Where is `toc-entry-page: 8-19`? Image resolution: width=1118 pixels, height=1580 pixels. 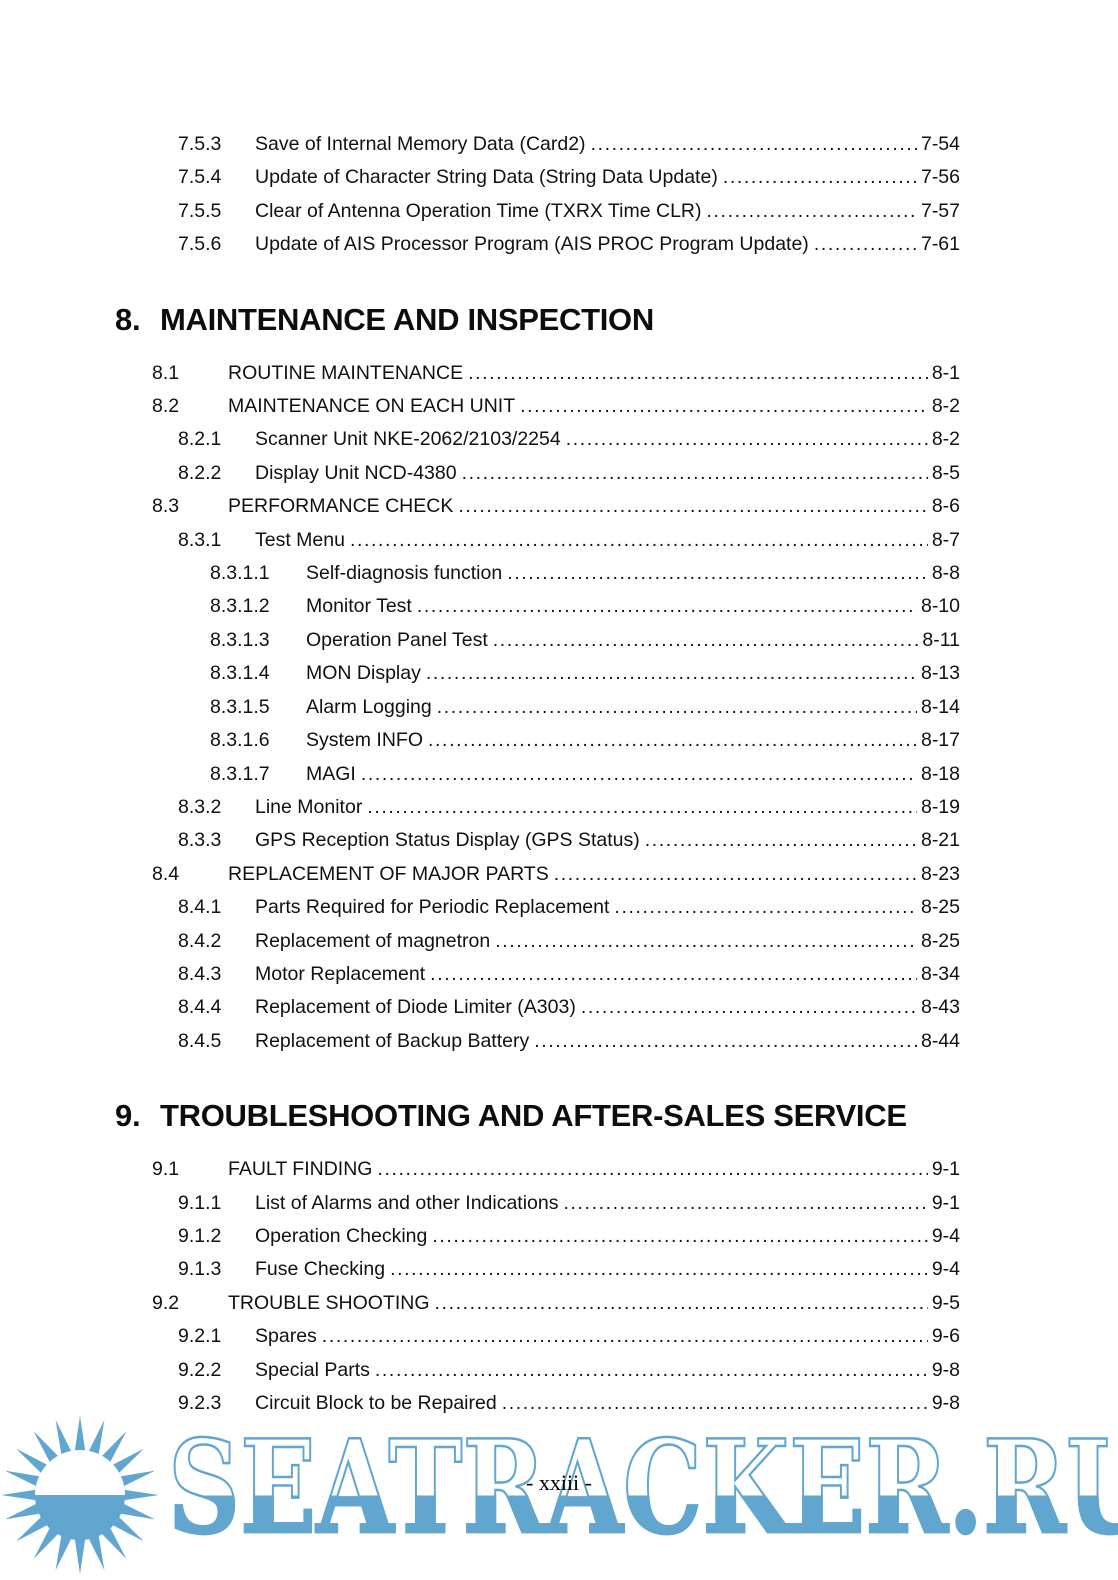
toc-entry-page: 8-19 is located at coordinates (940, 806).